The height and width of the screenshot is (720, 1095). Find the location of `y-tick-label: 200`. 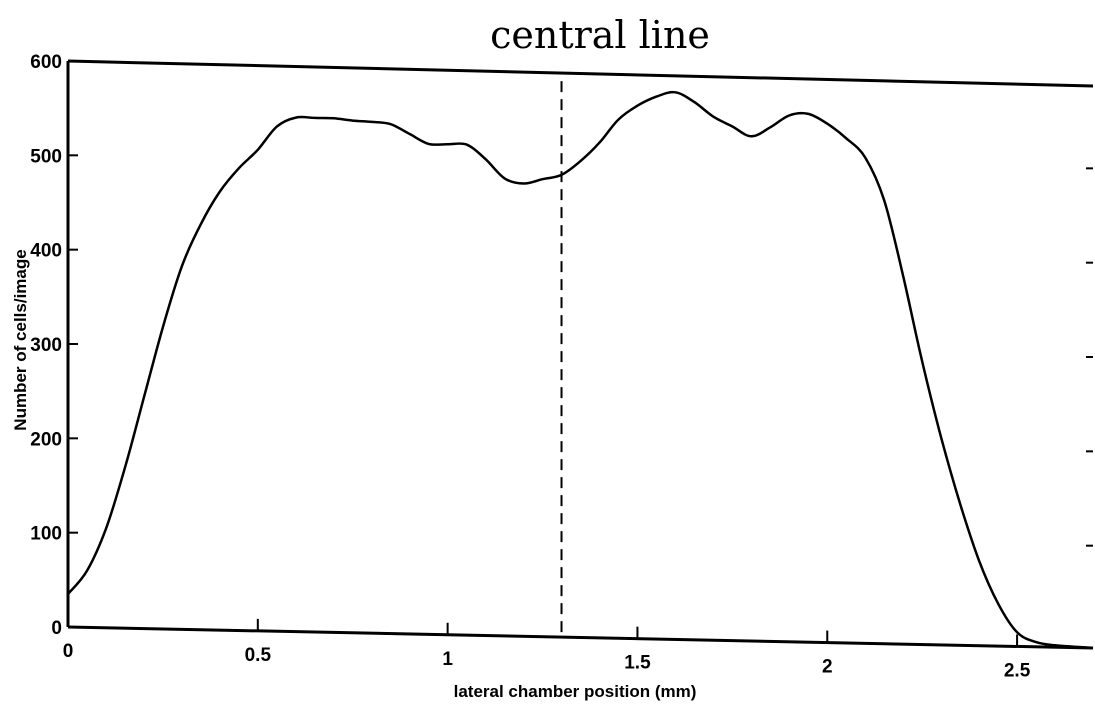

y-tick-label: 200 is located at coordinates (46, 439).